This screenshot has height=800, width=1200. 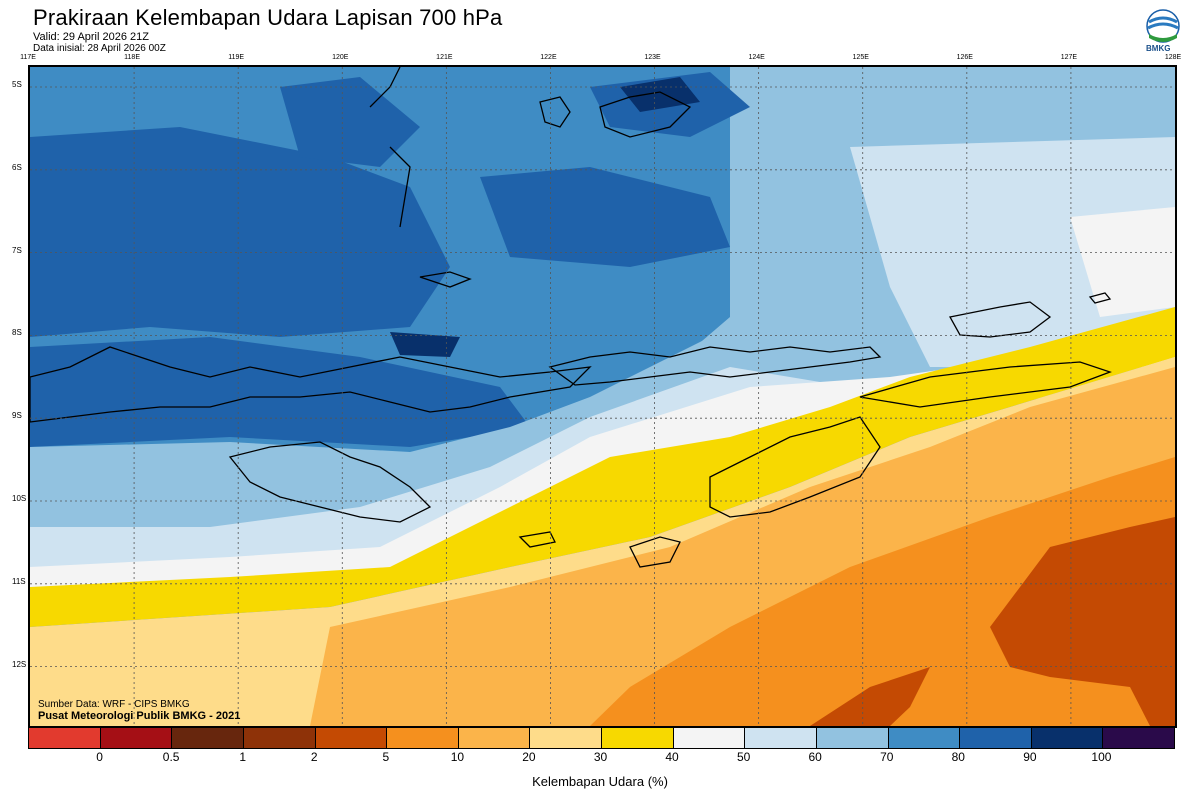 I want to click on lat-label: 8S, so click(x=17, y=333).